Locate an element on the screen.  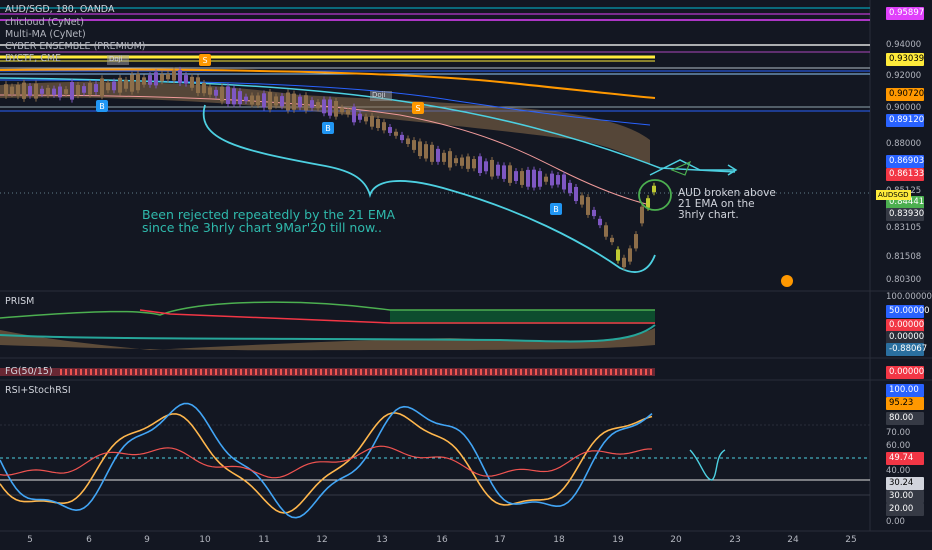
rsi-title: RSI+StochRSI is located at coordinates (38, 390).